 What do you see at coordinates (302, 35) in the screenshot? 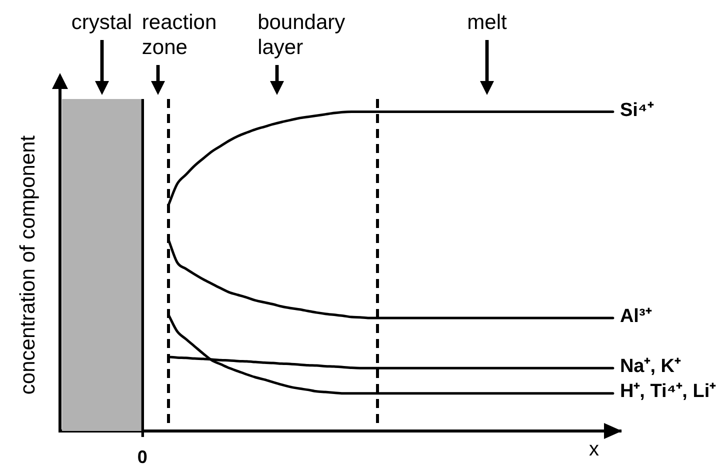
I see `text: boundary layer` at bounding box center [302, 35].